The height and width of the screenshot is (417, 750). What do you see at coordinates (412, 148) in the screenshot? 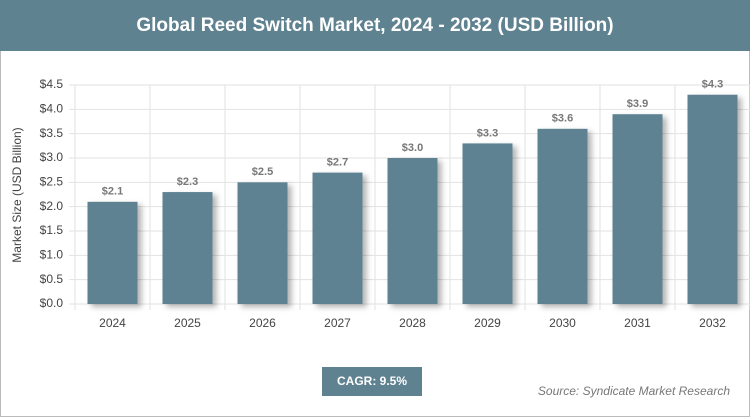
I see `value-label: $3.0` at bounding box center [412, 148].